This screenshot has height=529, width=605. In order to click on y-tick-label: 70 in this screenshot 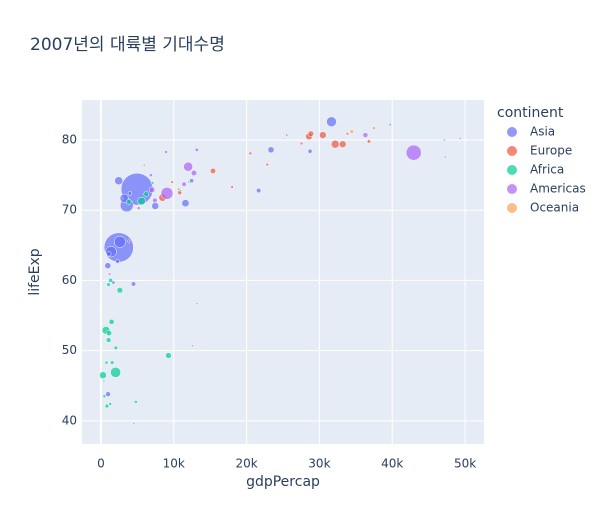, I will do `click(69, 210)`.